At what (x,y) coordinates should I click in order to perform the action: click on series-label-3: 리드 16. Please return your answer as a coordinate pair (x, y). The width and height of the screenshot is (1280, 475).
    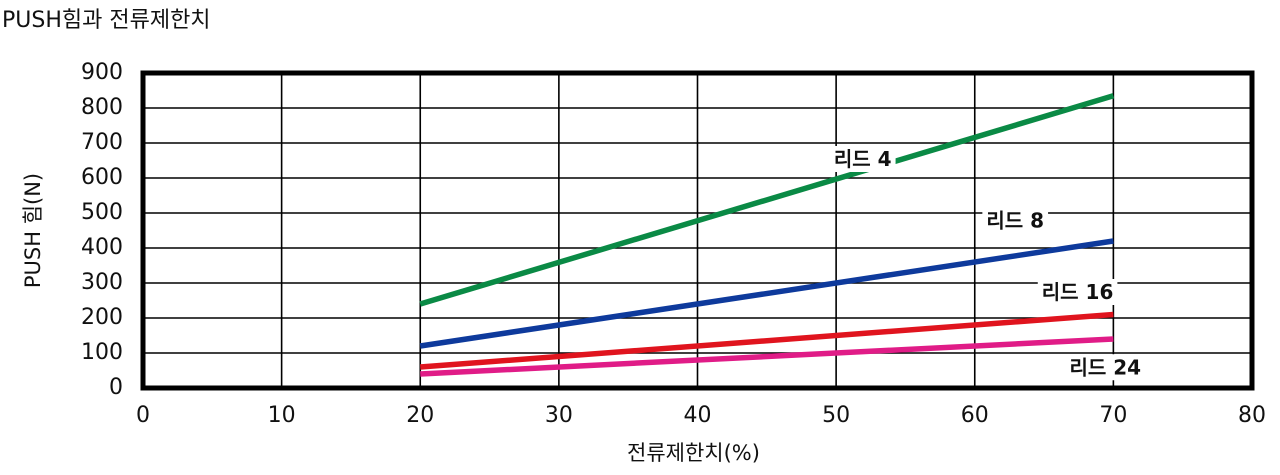
    Looking at the image, I should click on (1078, 292).